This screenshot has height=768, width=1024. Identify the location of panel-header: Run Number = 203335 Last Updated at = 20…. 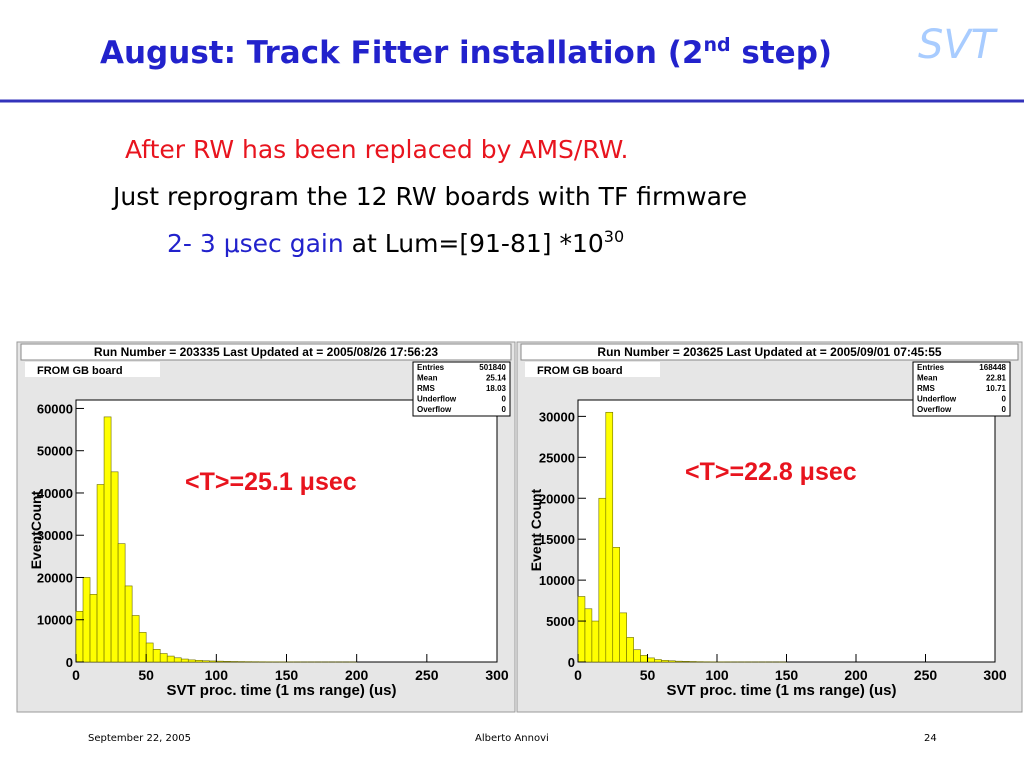
(266, 352).